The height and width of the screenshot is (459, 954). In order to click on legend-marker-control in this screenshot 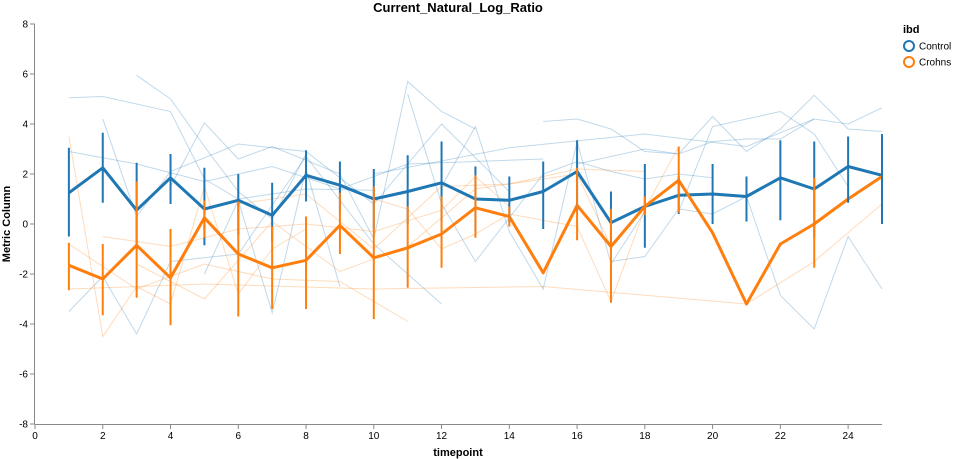, I will do `click(909, 46)`.